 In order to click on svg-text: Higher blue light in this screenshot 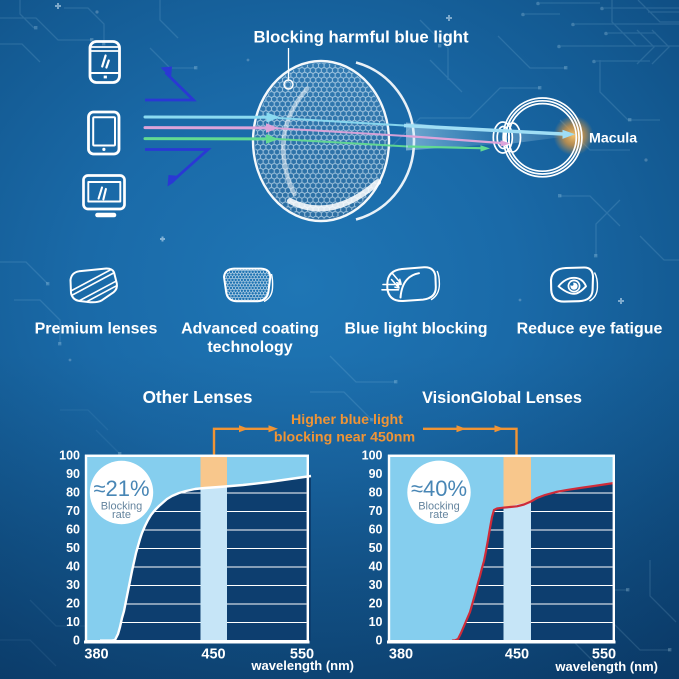, I will do `click(347, 420)`.